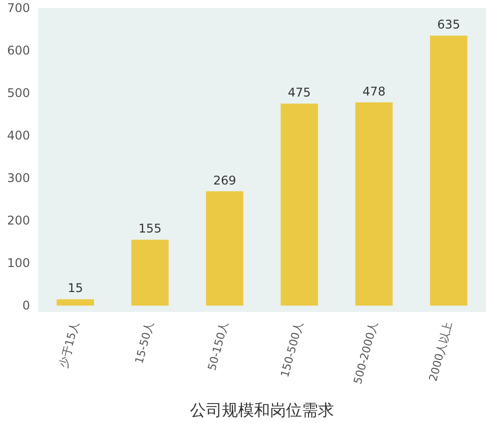 The width and height of the screenshot is (486, 423). I want to click on data-label: 15, so click(75, 288).